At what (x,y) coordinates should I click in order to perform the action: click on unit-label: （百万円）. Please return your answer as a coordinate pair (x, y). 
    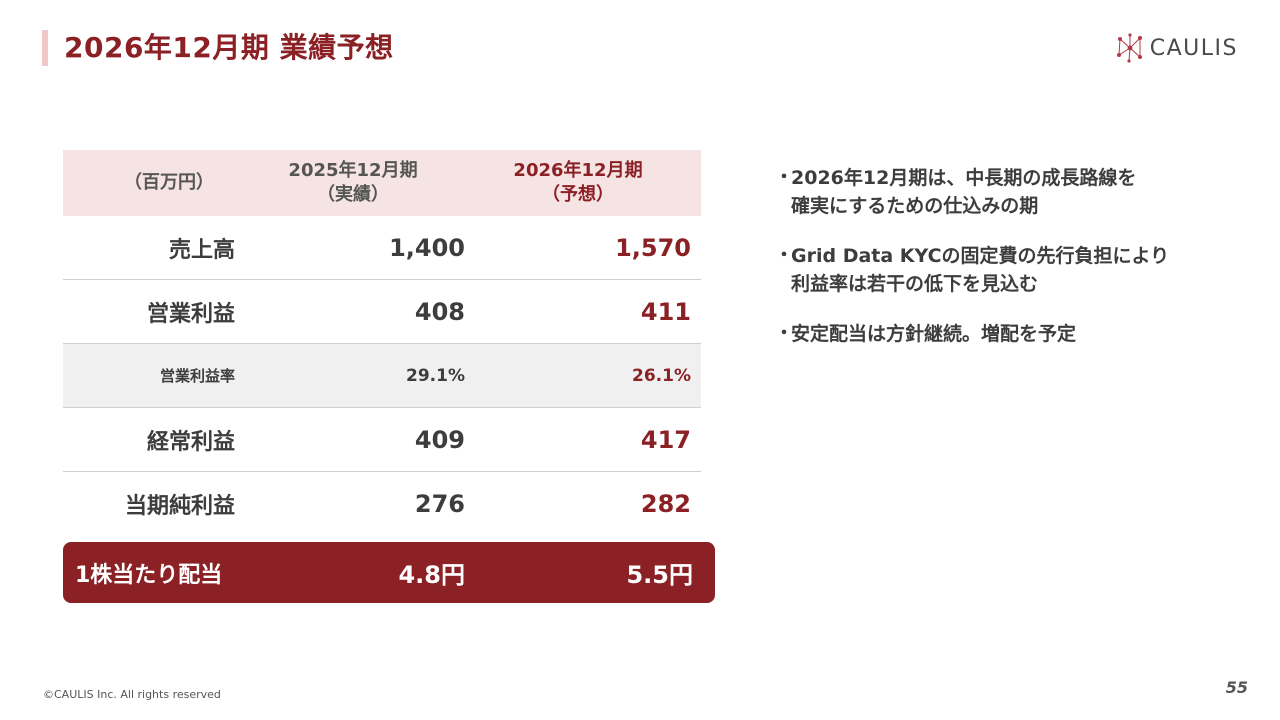
    Looking at the image, I should click on (169, 182).